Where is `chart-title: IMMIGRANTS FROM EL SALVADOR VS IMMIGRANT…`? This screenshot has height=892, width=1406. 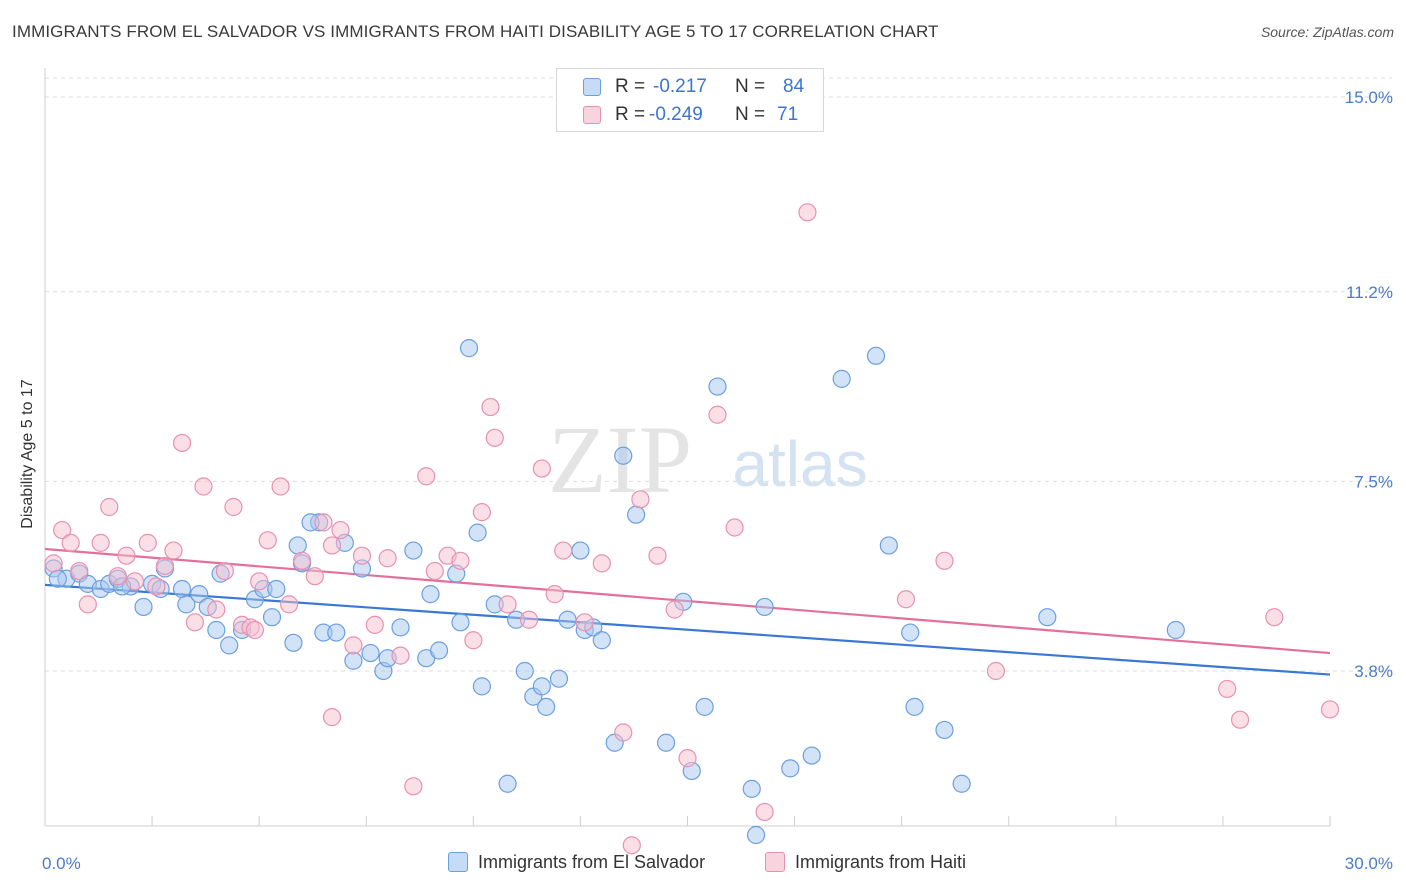 chart-title: IMMIGRANTS FROM EL SALVADOR VS IMMIGRANT… is located at coordinates (475, 31).